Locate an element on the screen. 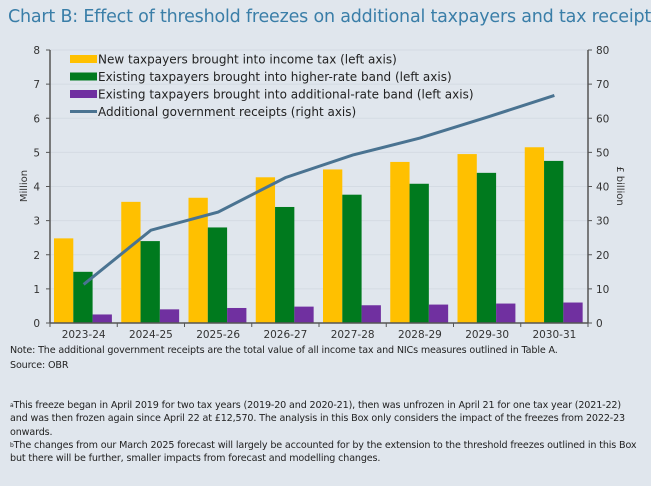 Image resolution: width=651 pixels, height=486 pixels. x-tick-label: 2024-25 is located at coordinates (151, 335).